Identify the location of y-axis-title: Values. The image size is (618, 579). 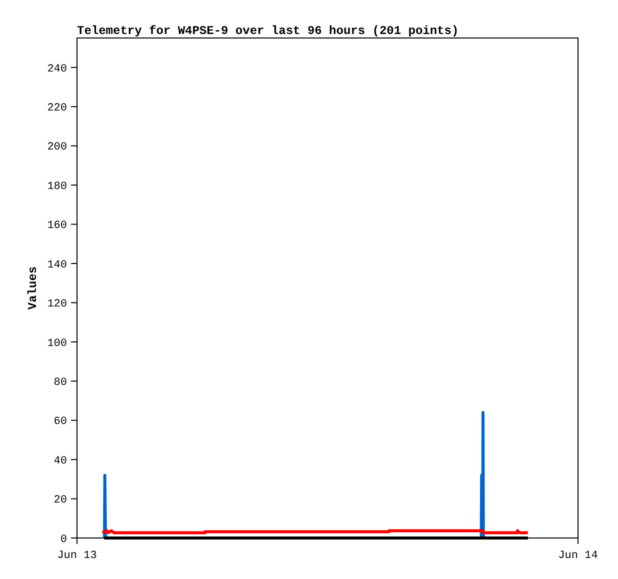
(33, 288).